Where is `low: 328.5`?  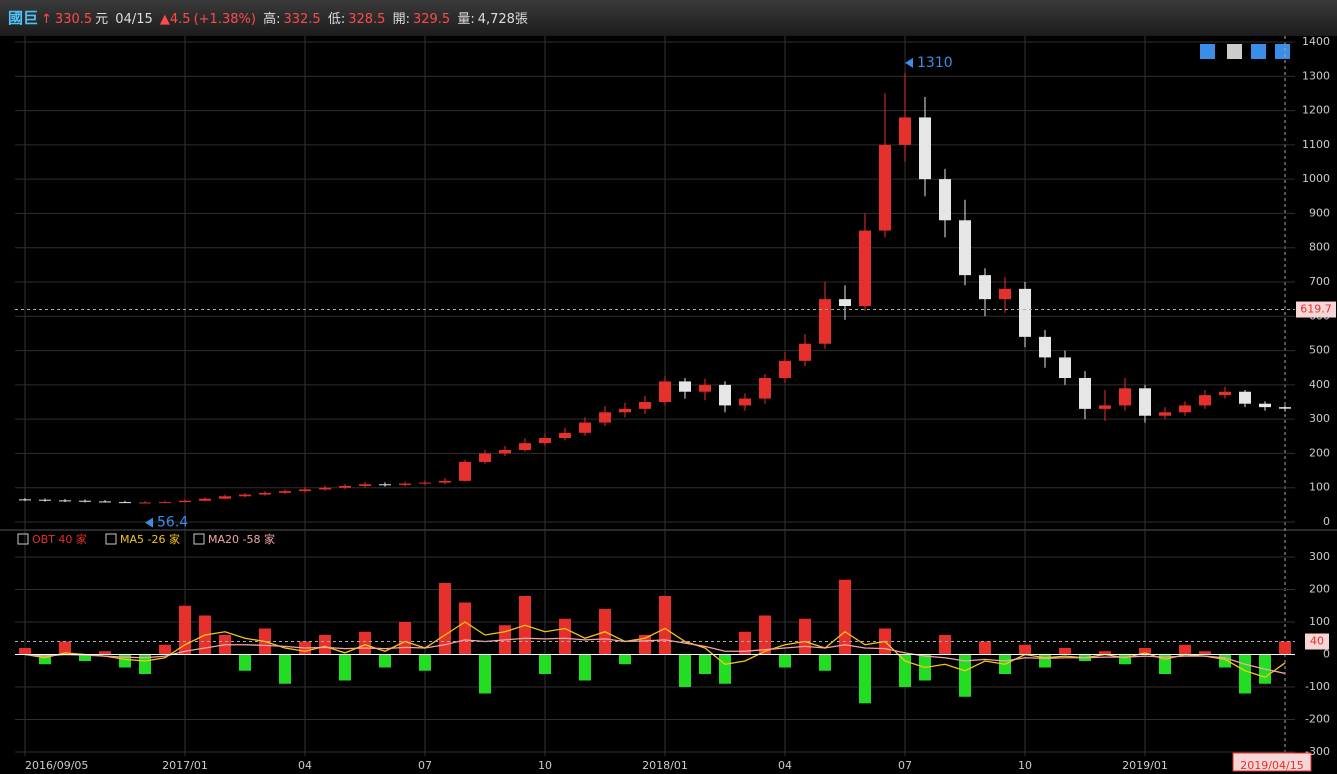
low: 328.5 is located at coordinates (367, 19).